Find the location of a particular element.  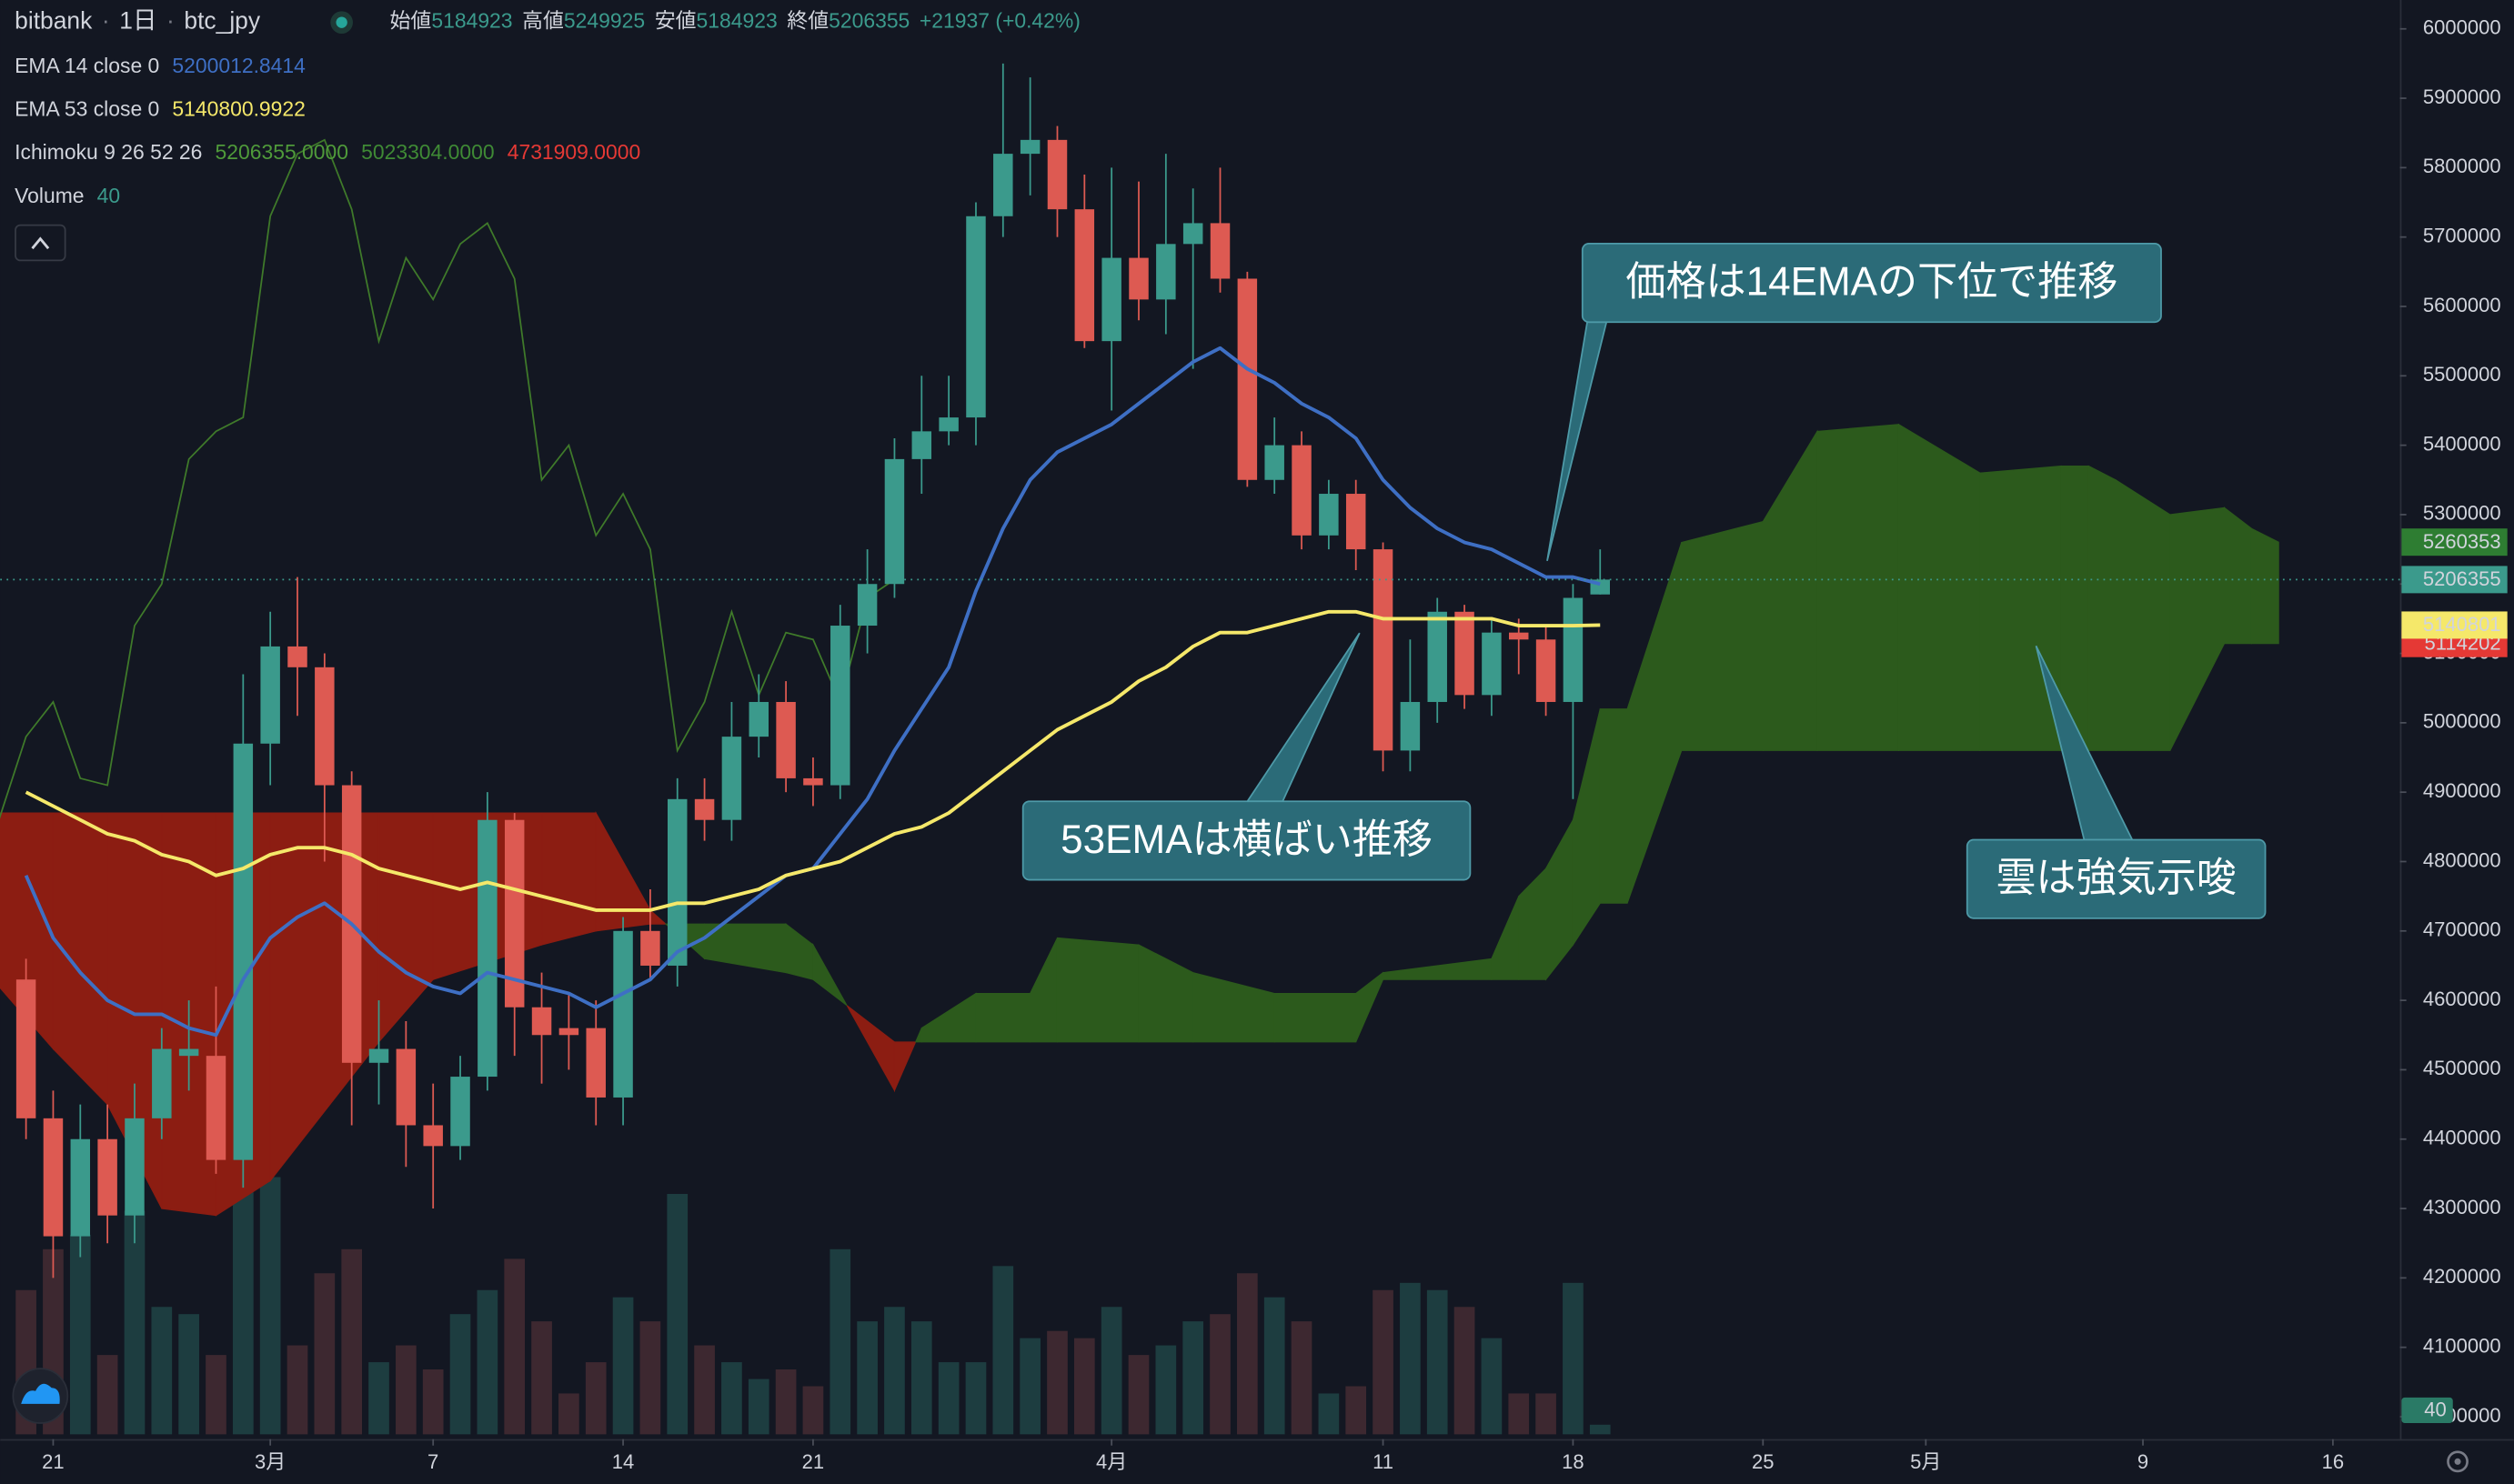

change: +21937 (+0.42%) is located at coordinates (1001, 21).